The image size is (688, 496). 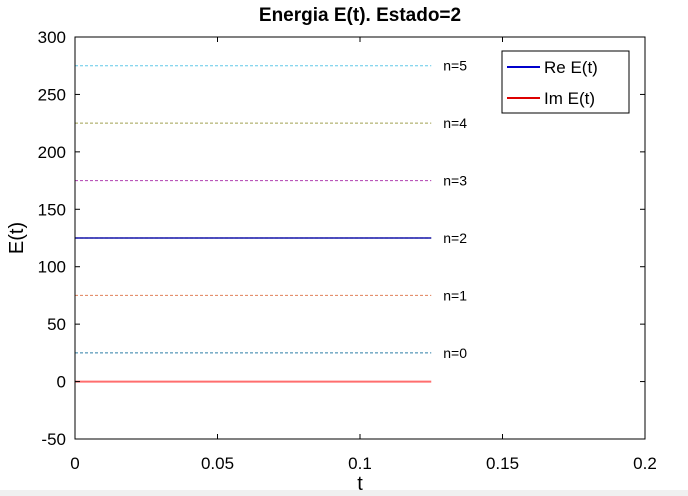 I want to click on y-tick-label: 250, so click(x=52, y=94).